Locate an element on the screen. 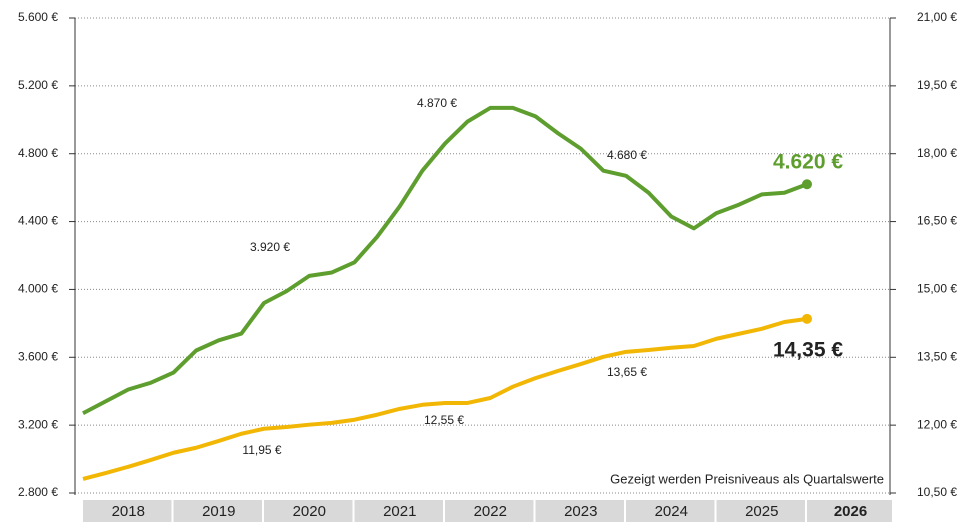 Image resolution: width=968 pixels, height=522 pixels. x-tick-label: 2021 is located at coordinates (399, 511).